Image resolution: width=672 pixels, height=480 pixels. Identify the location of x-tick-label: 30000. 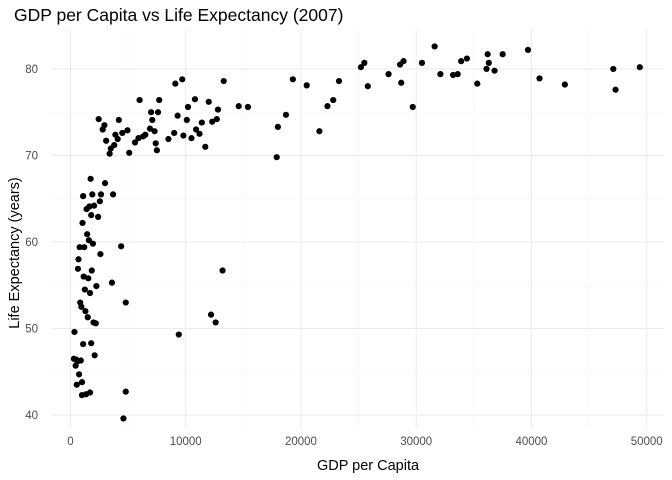
(416, 442).